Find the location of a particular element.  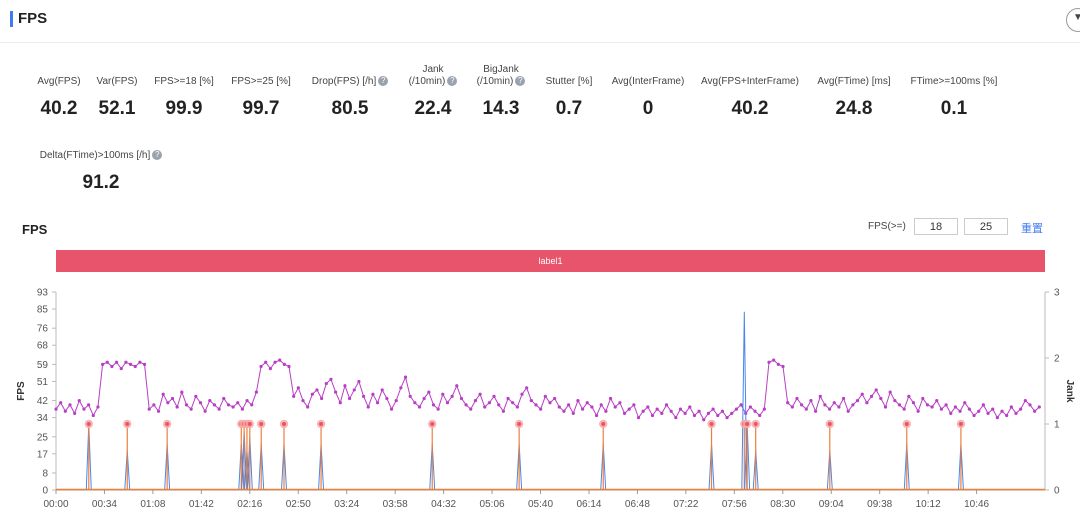

metric-avg-fps: Avg(FPS) 40.2 is located at coordinates (59, 92).